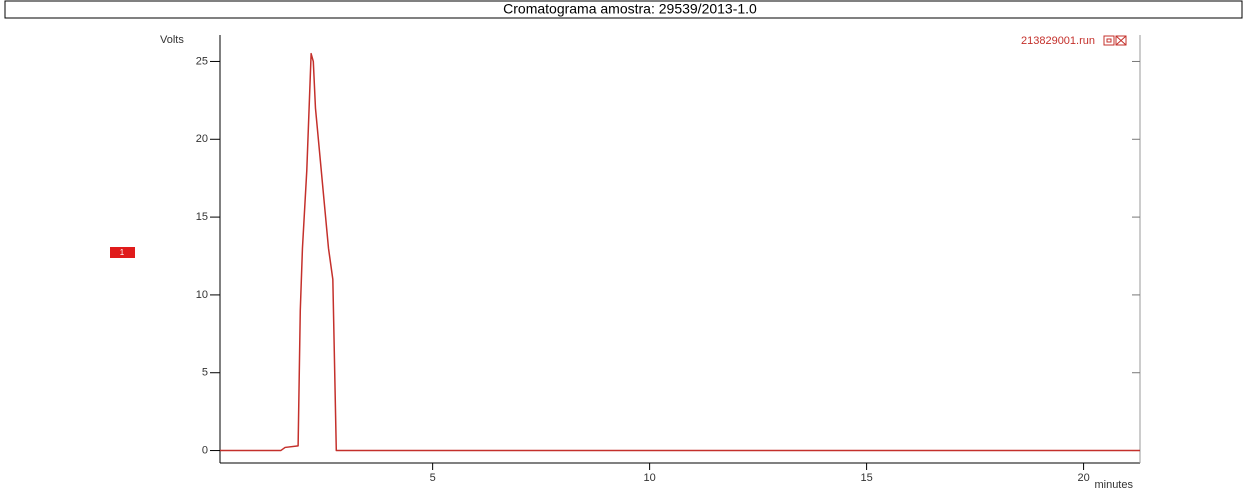 This screenshot has width=1243, height=496. What do you see at coordinates (1121, 40) in the screenshot?
I see `close-icon` at bounding box center [1121, 40].